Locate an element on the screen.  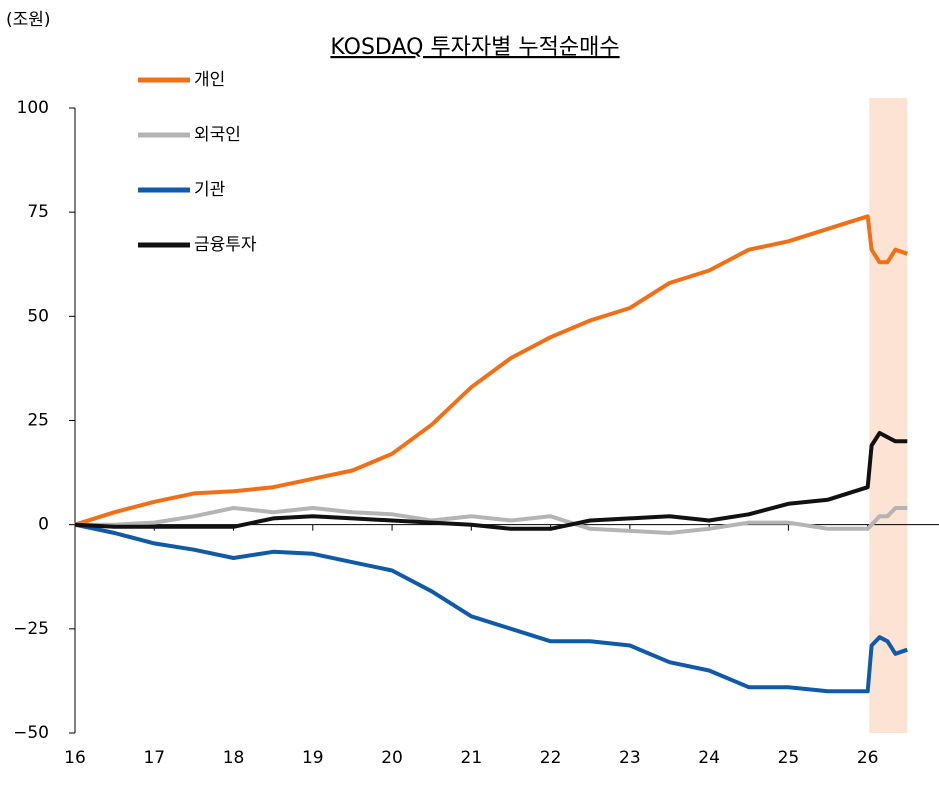
highlight-band is located at coordinates (888, 415).